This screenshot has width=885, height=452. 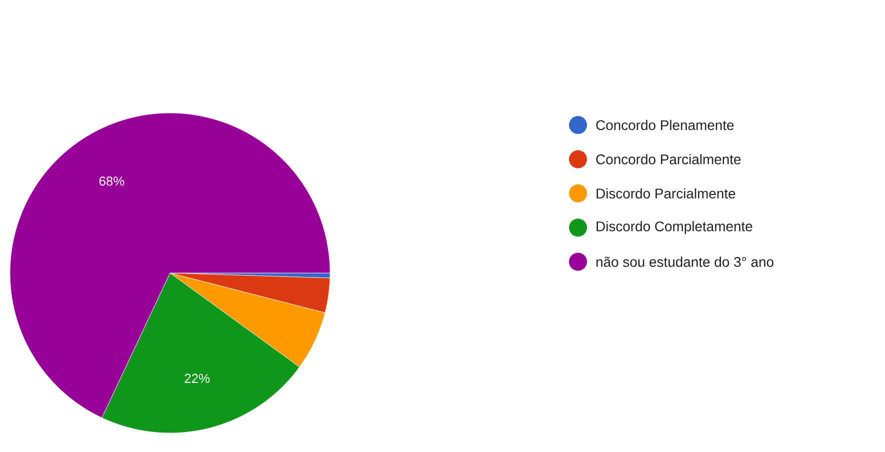 I want to click on legend-label: Discordo Parcialmente, so click(x=666, y=193).